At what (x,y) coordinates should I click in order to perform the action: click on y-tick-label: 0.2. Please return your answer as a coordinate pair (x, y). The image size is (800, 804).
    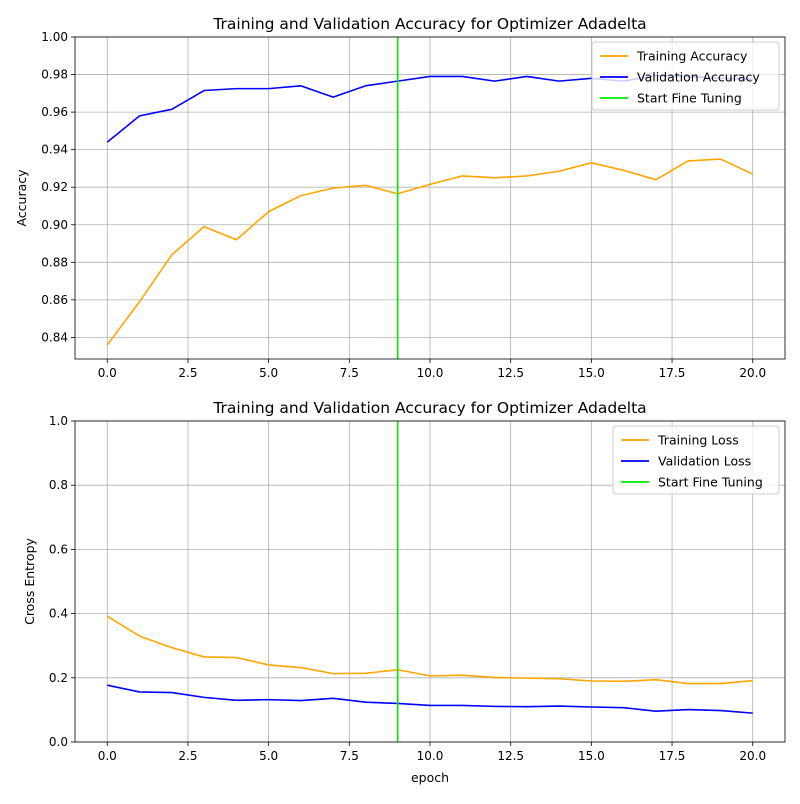
    Looking at the image, I should click on (58, 678).